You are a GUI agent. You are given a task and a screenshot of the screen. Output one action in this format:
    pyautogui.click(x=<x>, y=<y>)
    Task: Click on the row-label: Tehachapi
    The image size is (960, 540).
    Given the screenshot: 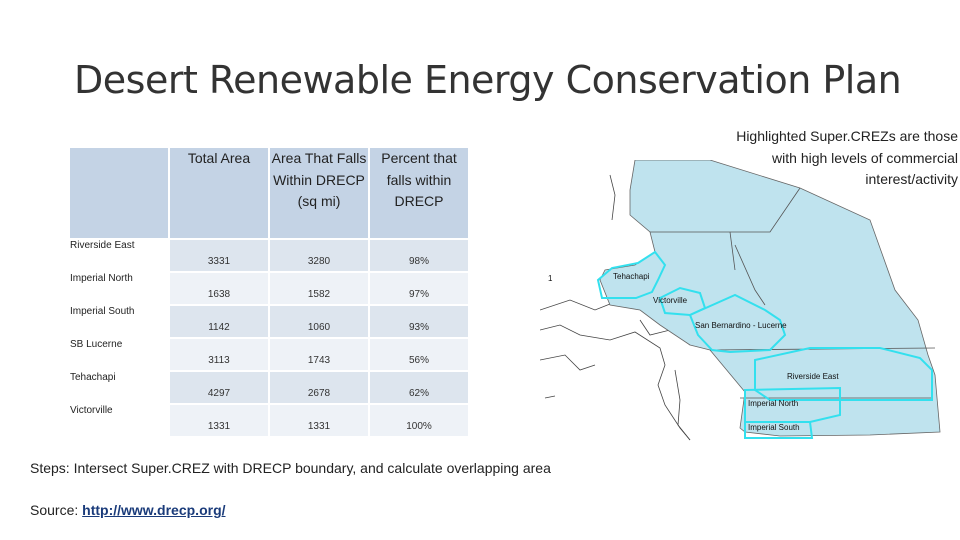 What is the action you would take?
    pyautogui.click(x=93, y=377)
    